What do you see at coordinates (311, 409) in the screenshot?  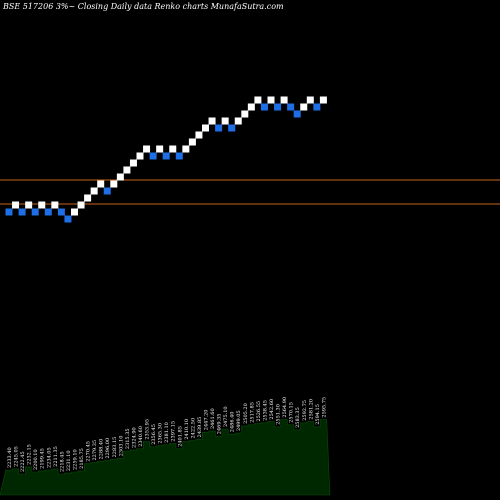 I see `volume-value-label: 2581.20` at bounding box center [311, 409].